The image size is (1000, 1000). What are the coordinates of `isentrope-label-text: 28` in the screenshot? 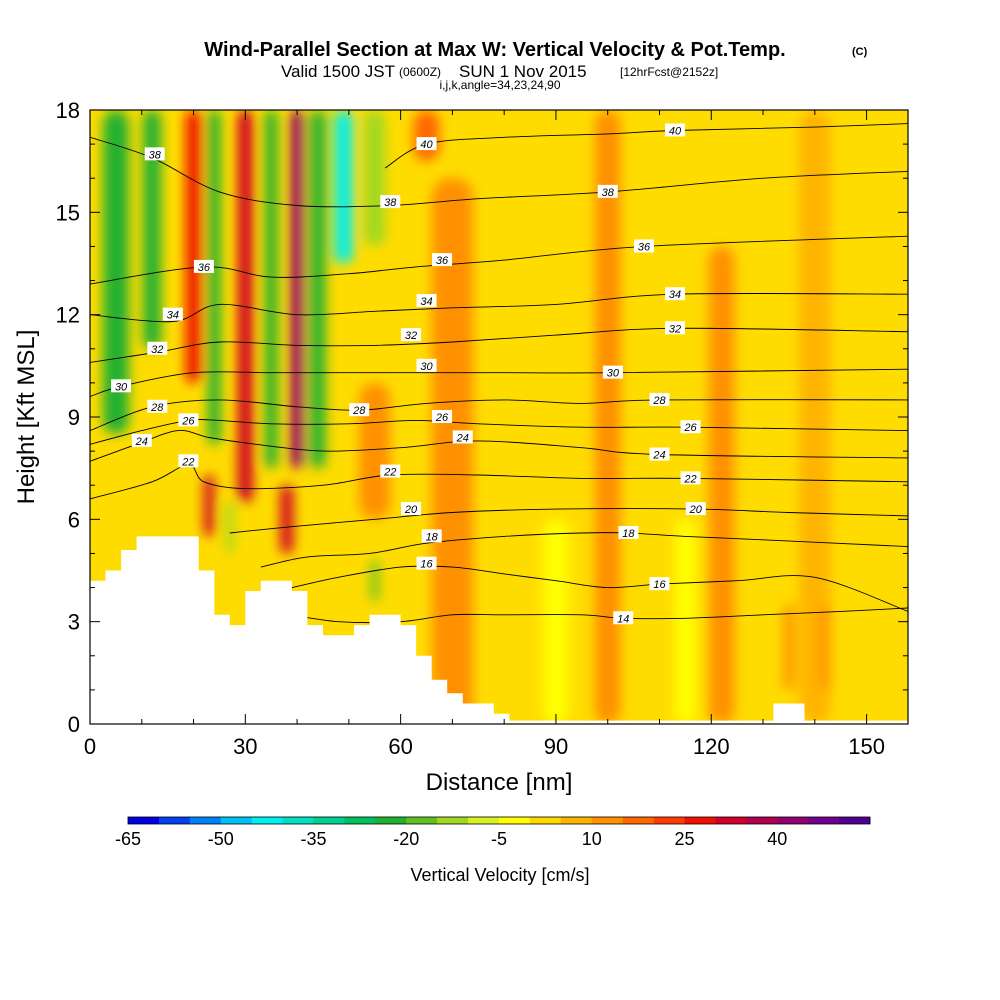 It's located at (359, 411).